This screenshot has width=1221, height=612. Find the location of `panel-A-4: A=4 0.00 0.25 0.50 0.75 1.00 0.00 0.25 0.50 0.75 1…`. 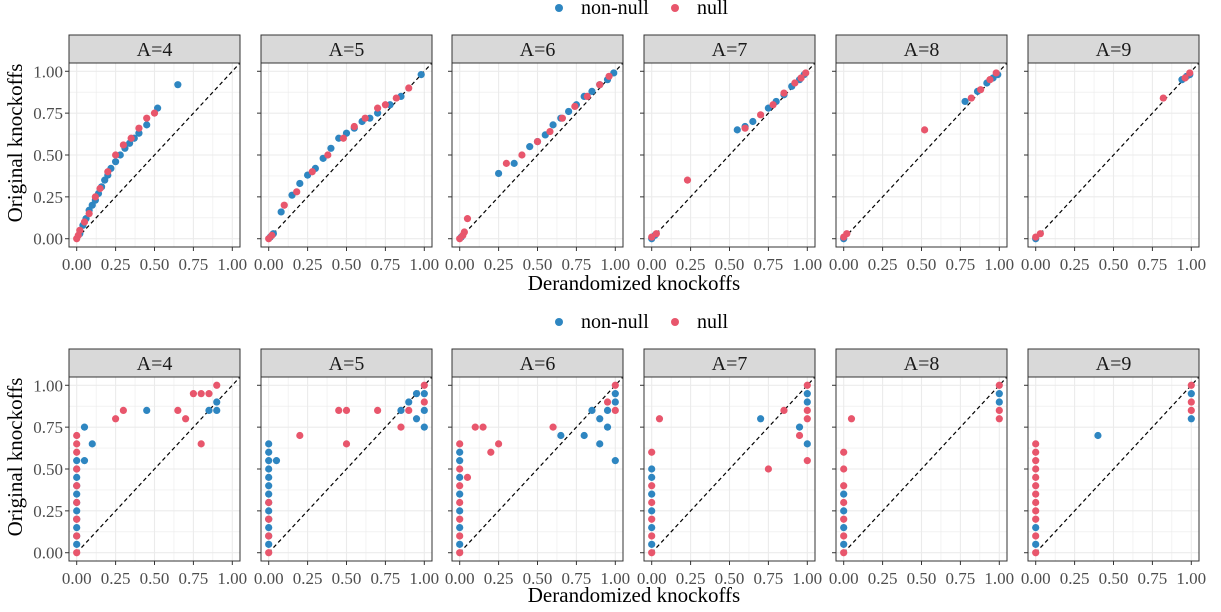

panel-A-4: A=4 0.00 0.25 0.50 0.75 1.00 0.00 0.25 0.50 0.75 1… is located at coordinates (140, 154).